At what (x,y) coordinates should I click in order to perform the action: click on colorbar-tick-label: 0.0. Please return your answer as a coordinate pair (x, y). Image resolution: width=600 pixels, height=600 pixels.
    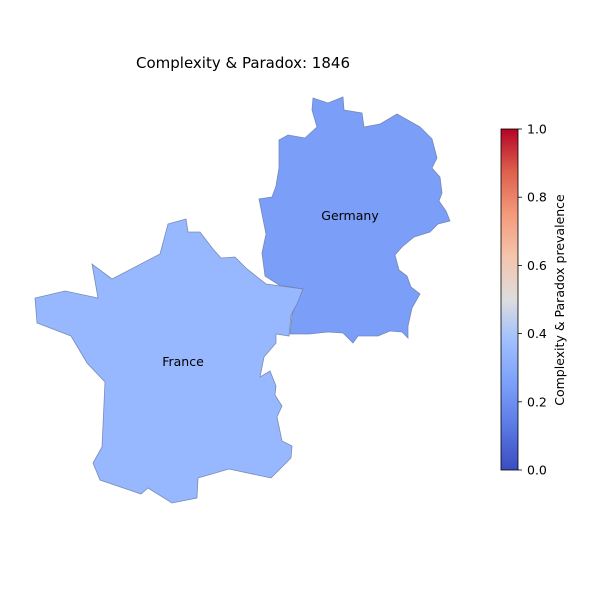
    Looking at the image, I should click on (537, 470).